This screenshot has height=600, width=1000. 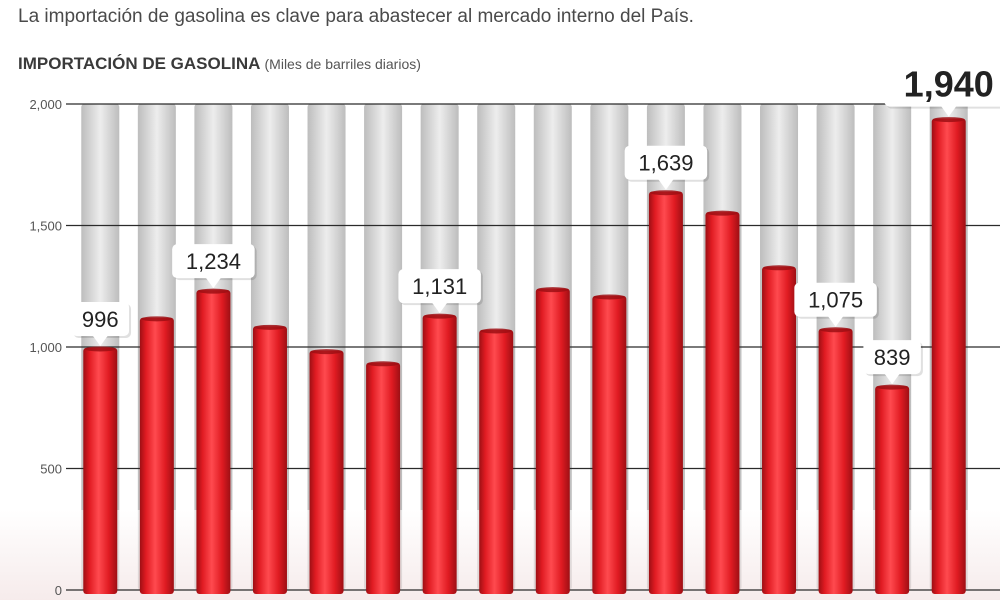 I want to click on data-label: 1,234, so click(x=213, y=261).